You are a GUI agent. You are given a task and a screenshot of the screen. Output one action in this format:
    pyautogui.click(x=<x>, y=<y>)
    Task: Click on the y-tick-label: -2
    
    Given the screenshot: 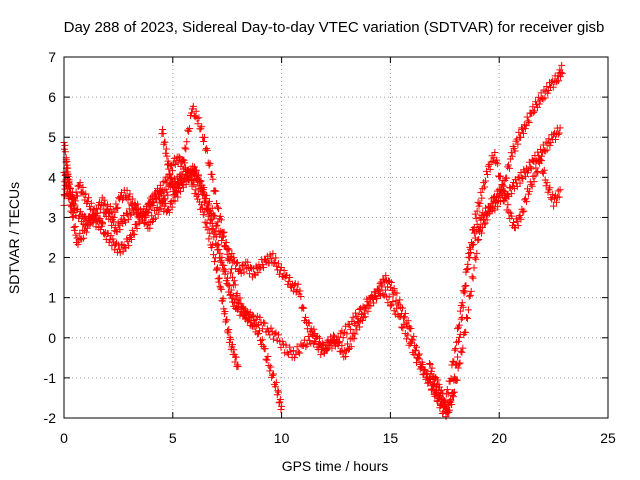 What is the action you would take?
    pyautogui.click(x=50, y=418)
    